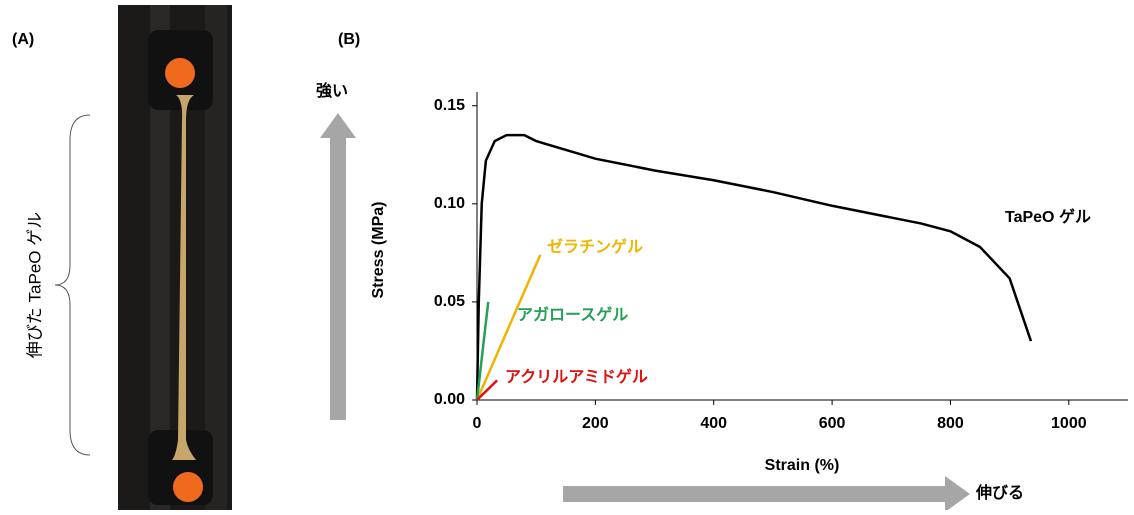  Describe the element at coordinates (832, 423) in the screenshot. I see `x-tick-label: 600` at that location.